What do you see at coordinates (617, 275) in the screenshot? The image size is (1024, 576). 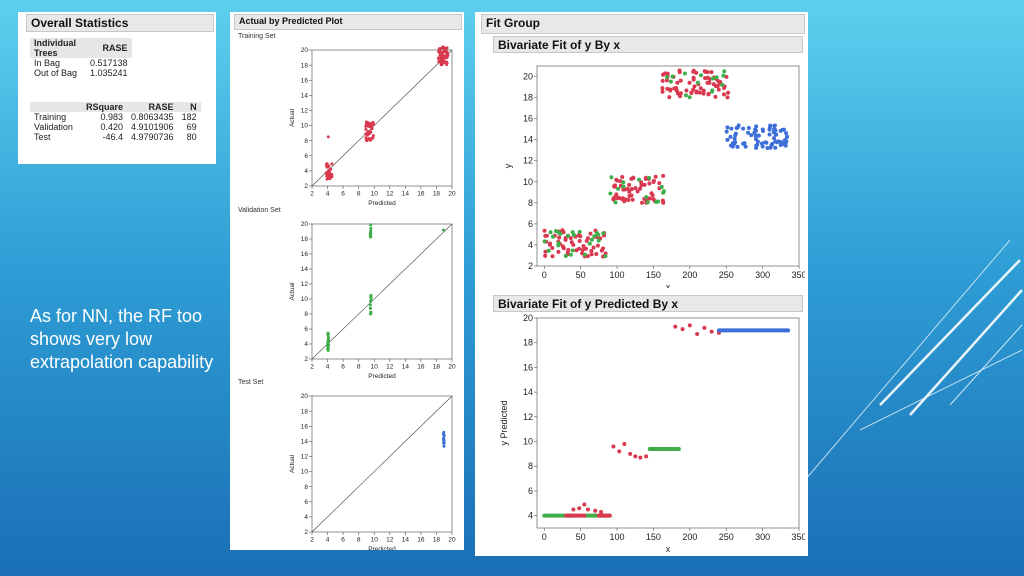 I see `x-tick-label: 100` at bounding box center [617, 275].